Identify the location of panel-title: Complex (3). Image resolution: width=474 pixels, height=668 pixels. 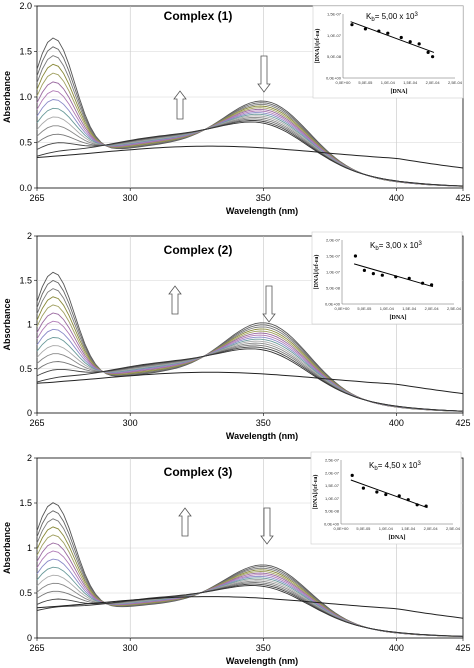
(198, 472).